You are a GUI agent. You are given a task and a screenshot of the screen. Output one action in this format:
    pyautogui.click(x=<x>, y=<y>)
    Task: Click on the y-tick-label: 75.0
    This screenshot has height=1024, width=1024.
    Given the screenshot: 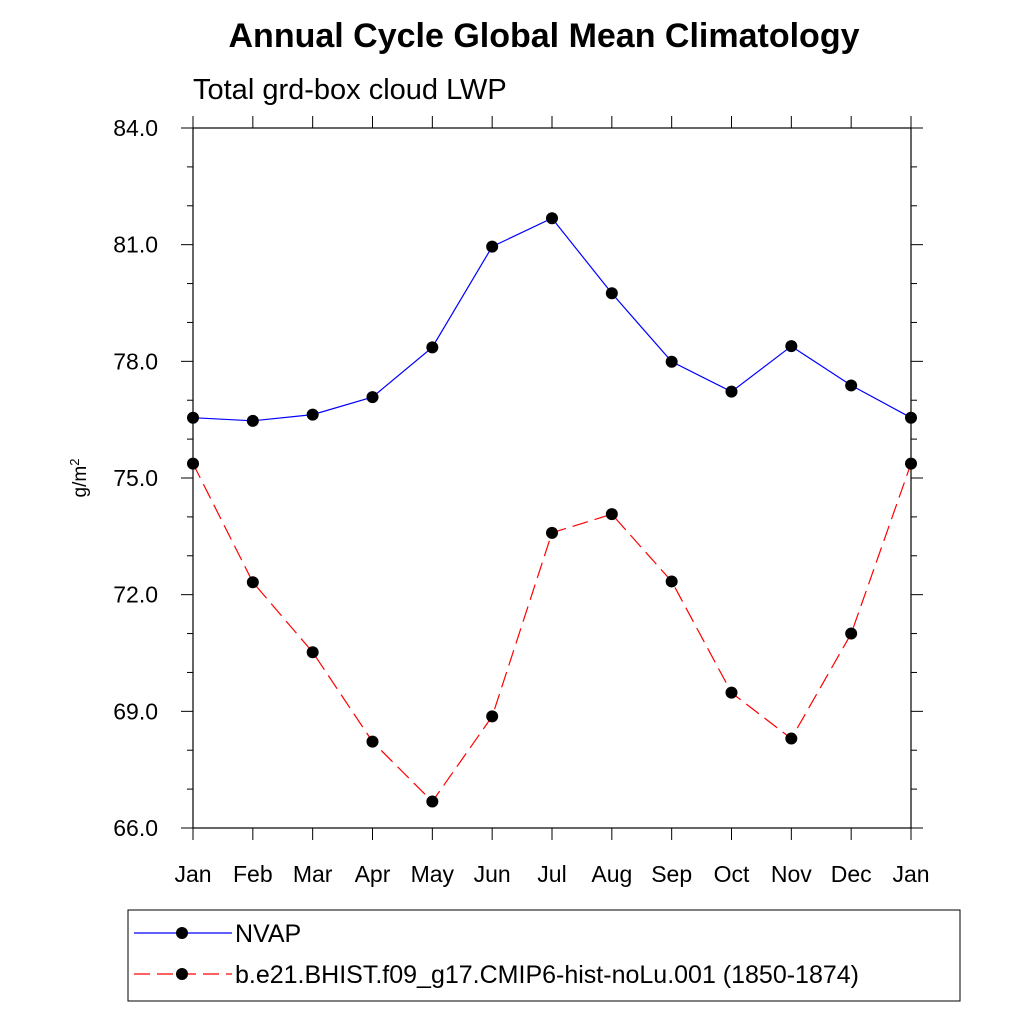 What is the action you would take?
    pyautogui.click(x=135, y=478)
    